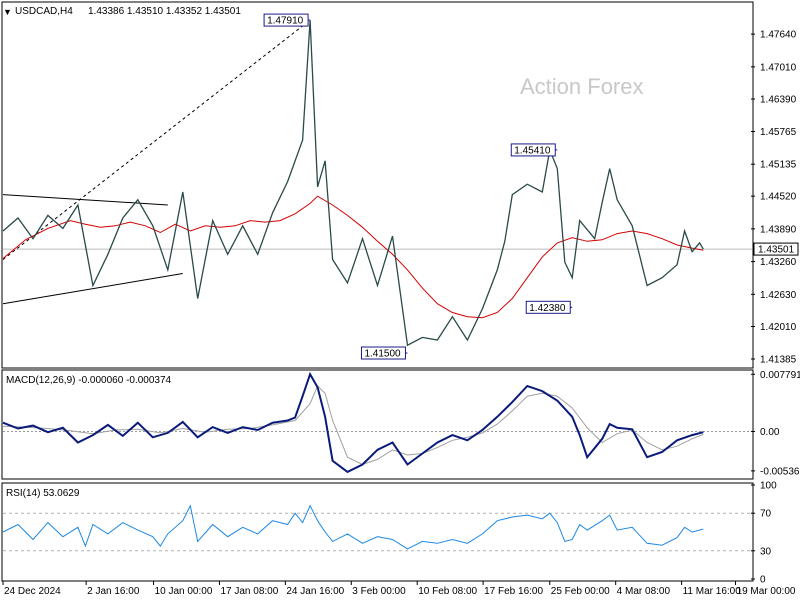 This screenshot has width=800, height=600. I want to click on rsi-panel-title: RSI(14) 53.0629, so click(43, 493).